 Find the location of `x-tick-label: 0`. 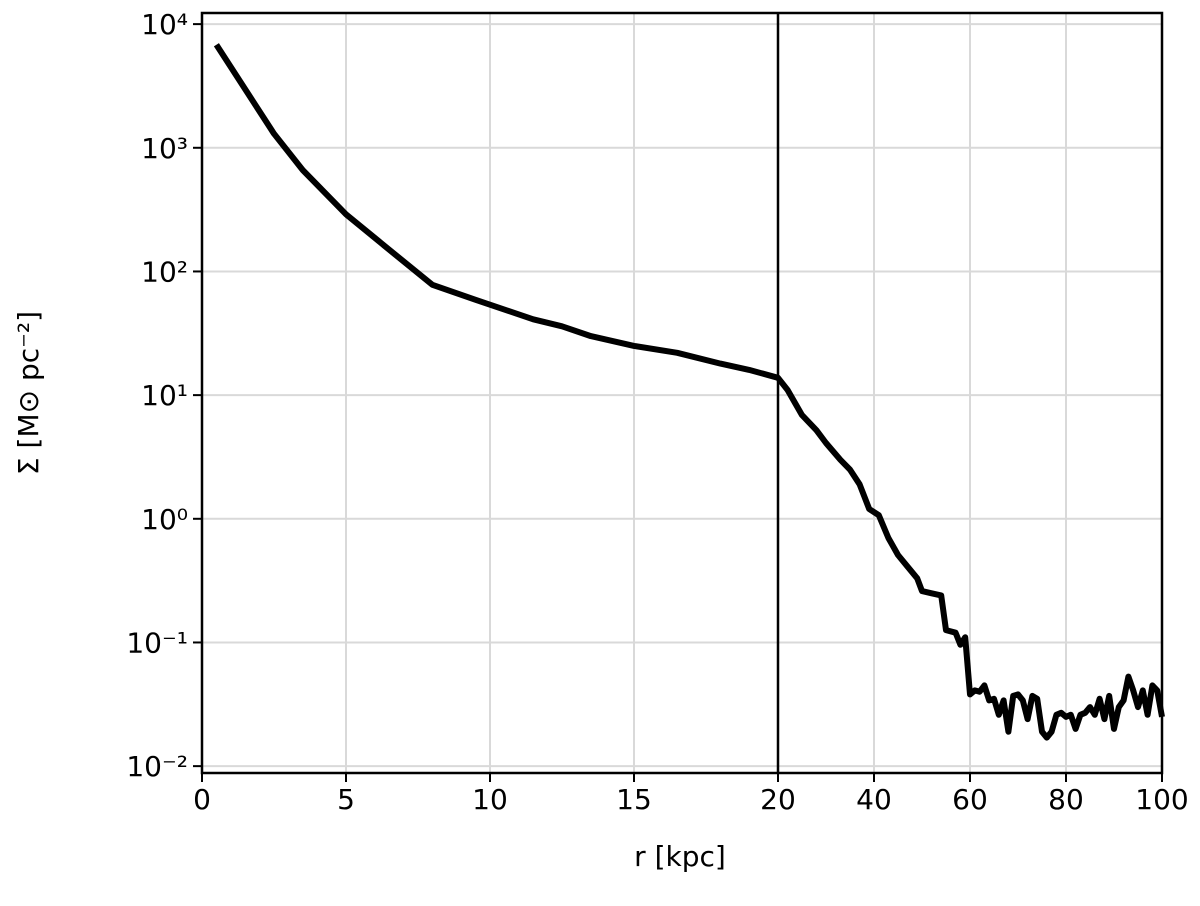

x-tick-label: 0 is located at coordinates (202, 799).